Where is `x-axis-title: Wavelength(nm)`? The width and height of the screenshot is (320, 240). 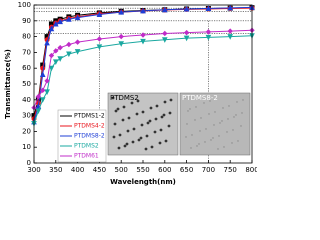 x-axis-title: Wavelength(nm) is located at coordinates (143, 182).